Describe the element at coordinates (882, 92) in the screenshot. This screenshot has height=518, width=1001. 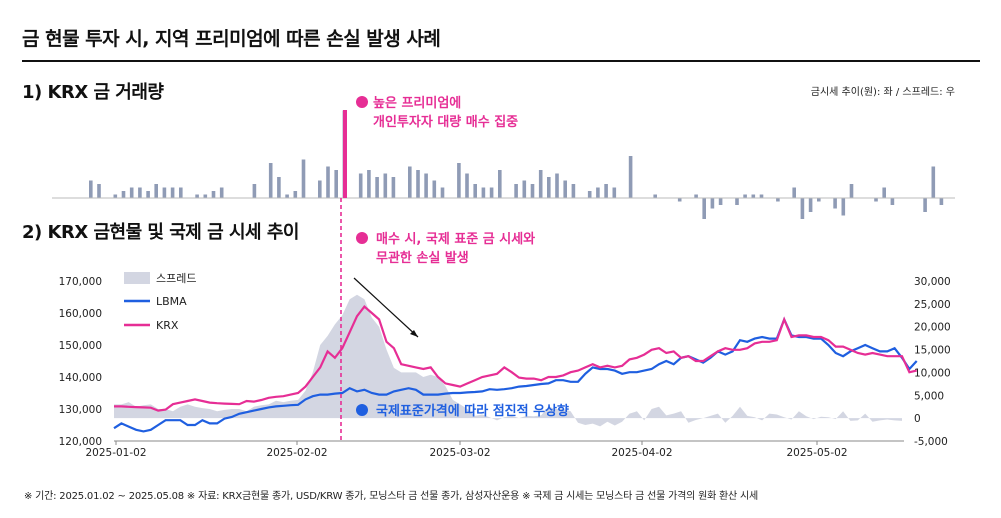
I see `axis-unit-note: 금시세 추이(원): 좌 / 스프레드: 우` at that location.